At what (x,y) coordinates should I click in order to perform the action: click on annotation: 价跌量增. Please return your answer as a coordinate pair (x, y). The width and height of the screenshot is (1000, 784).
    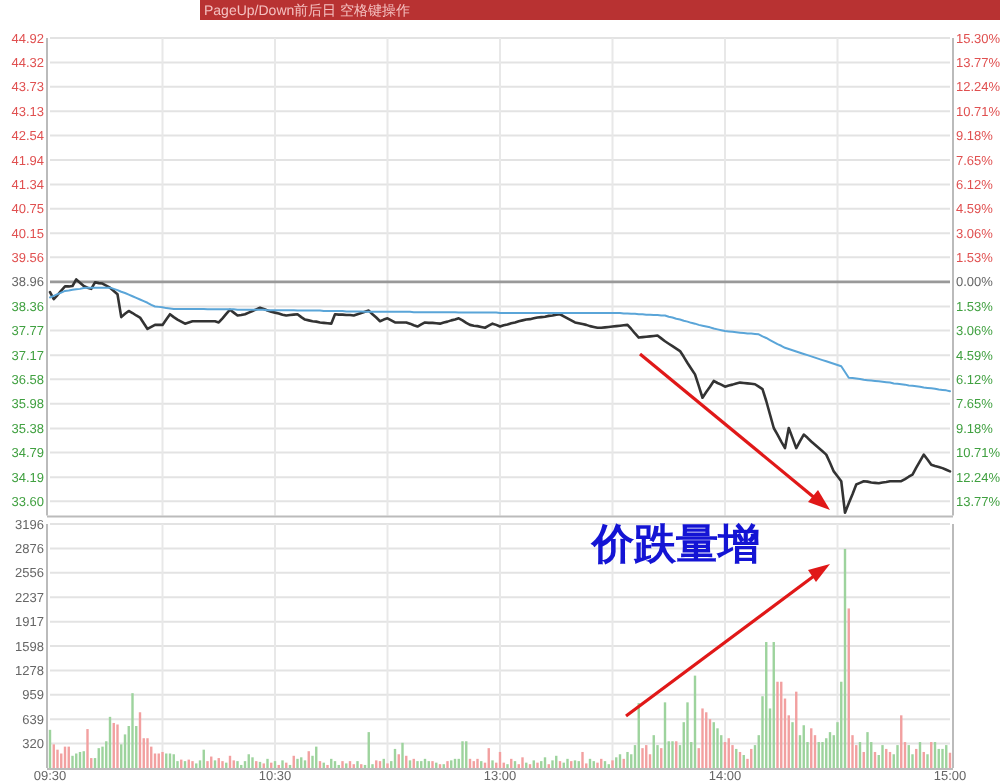
    Looking at the image, I should click on (675, 544).